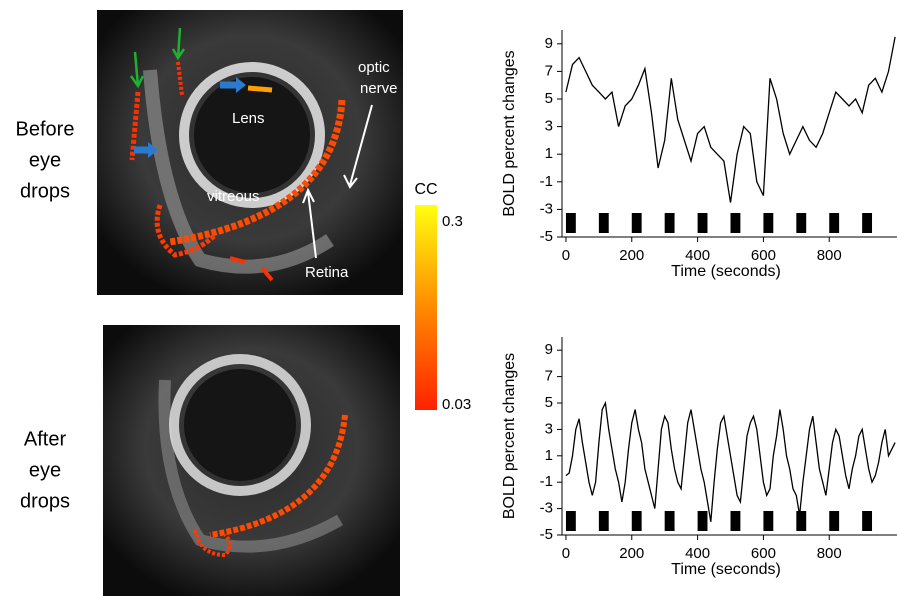 This screenshot has height=596, width=897. Describe the element at coordinates (45, 129) in the screenshot. I see `row-label: Before` at that location.